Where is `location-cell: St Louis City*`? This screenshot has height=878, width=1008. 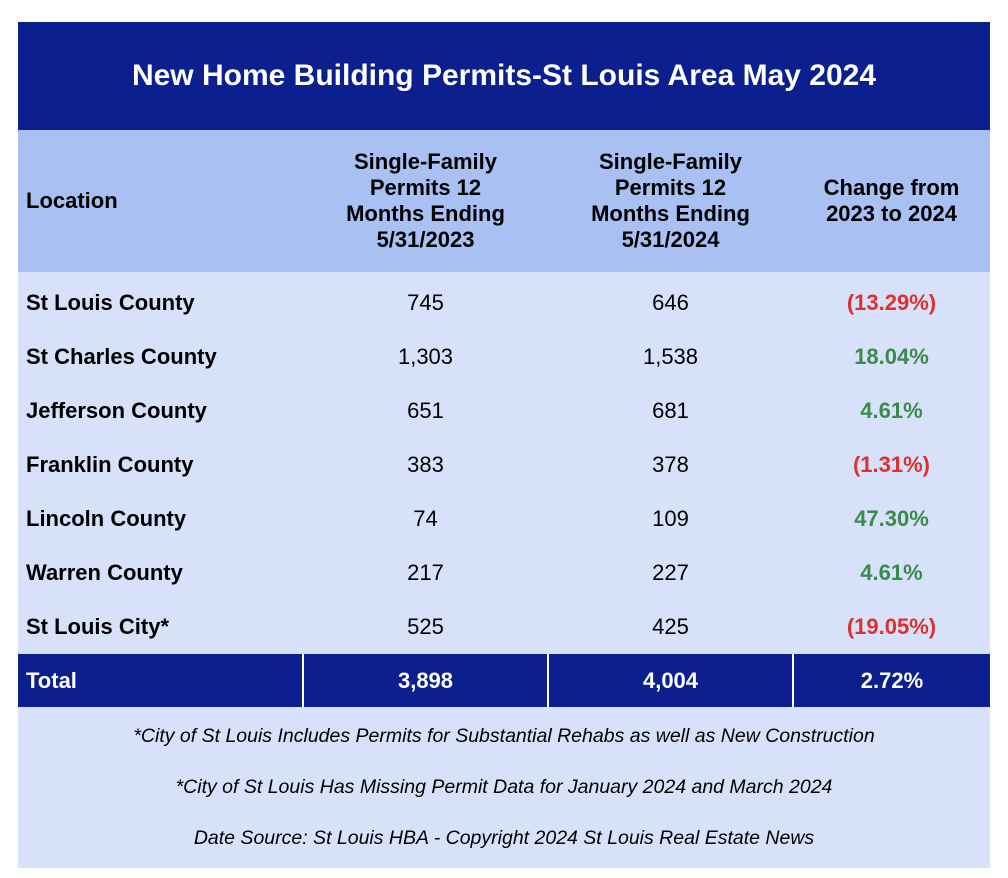
location-cell: St Louis City* is located at coordinates (160, 627).